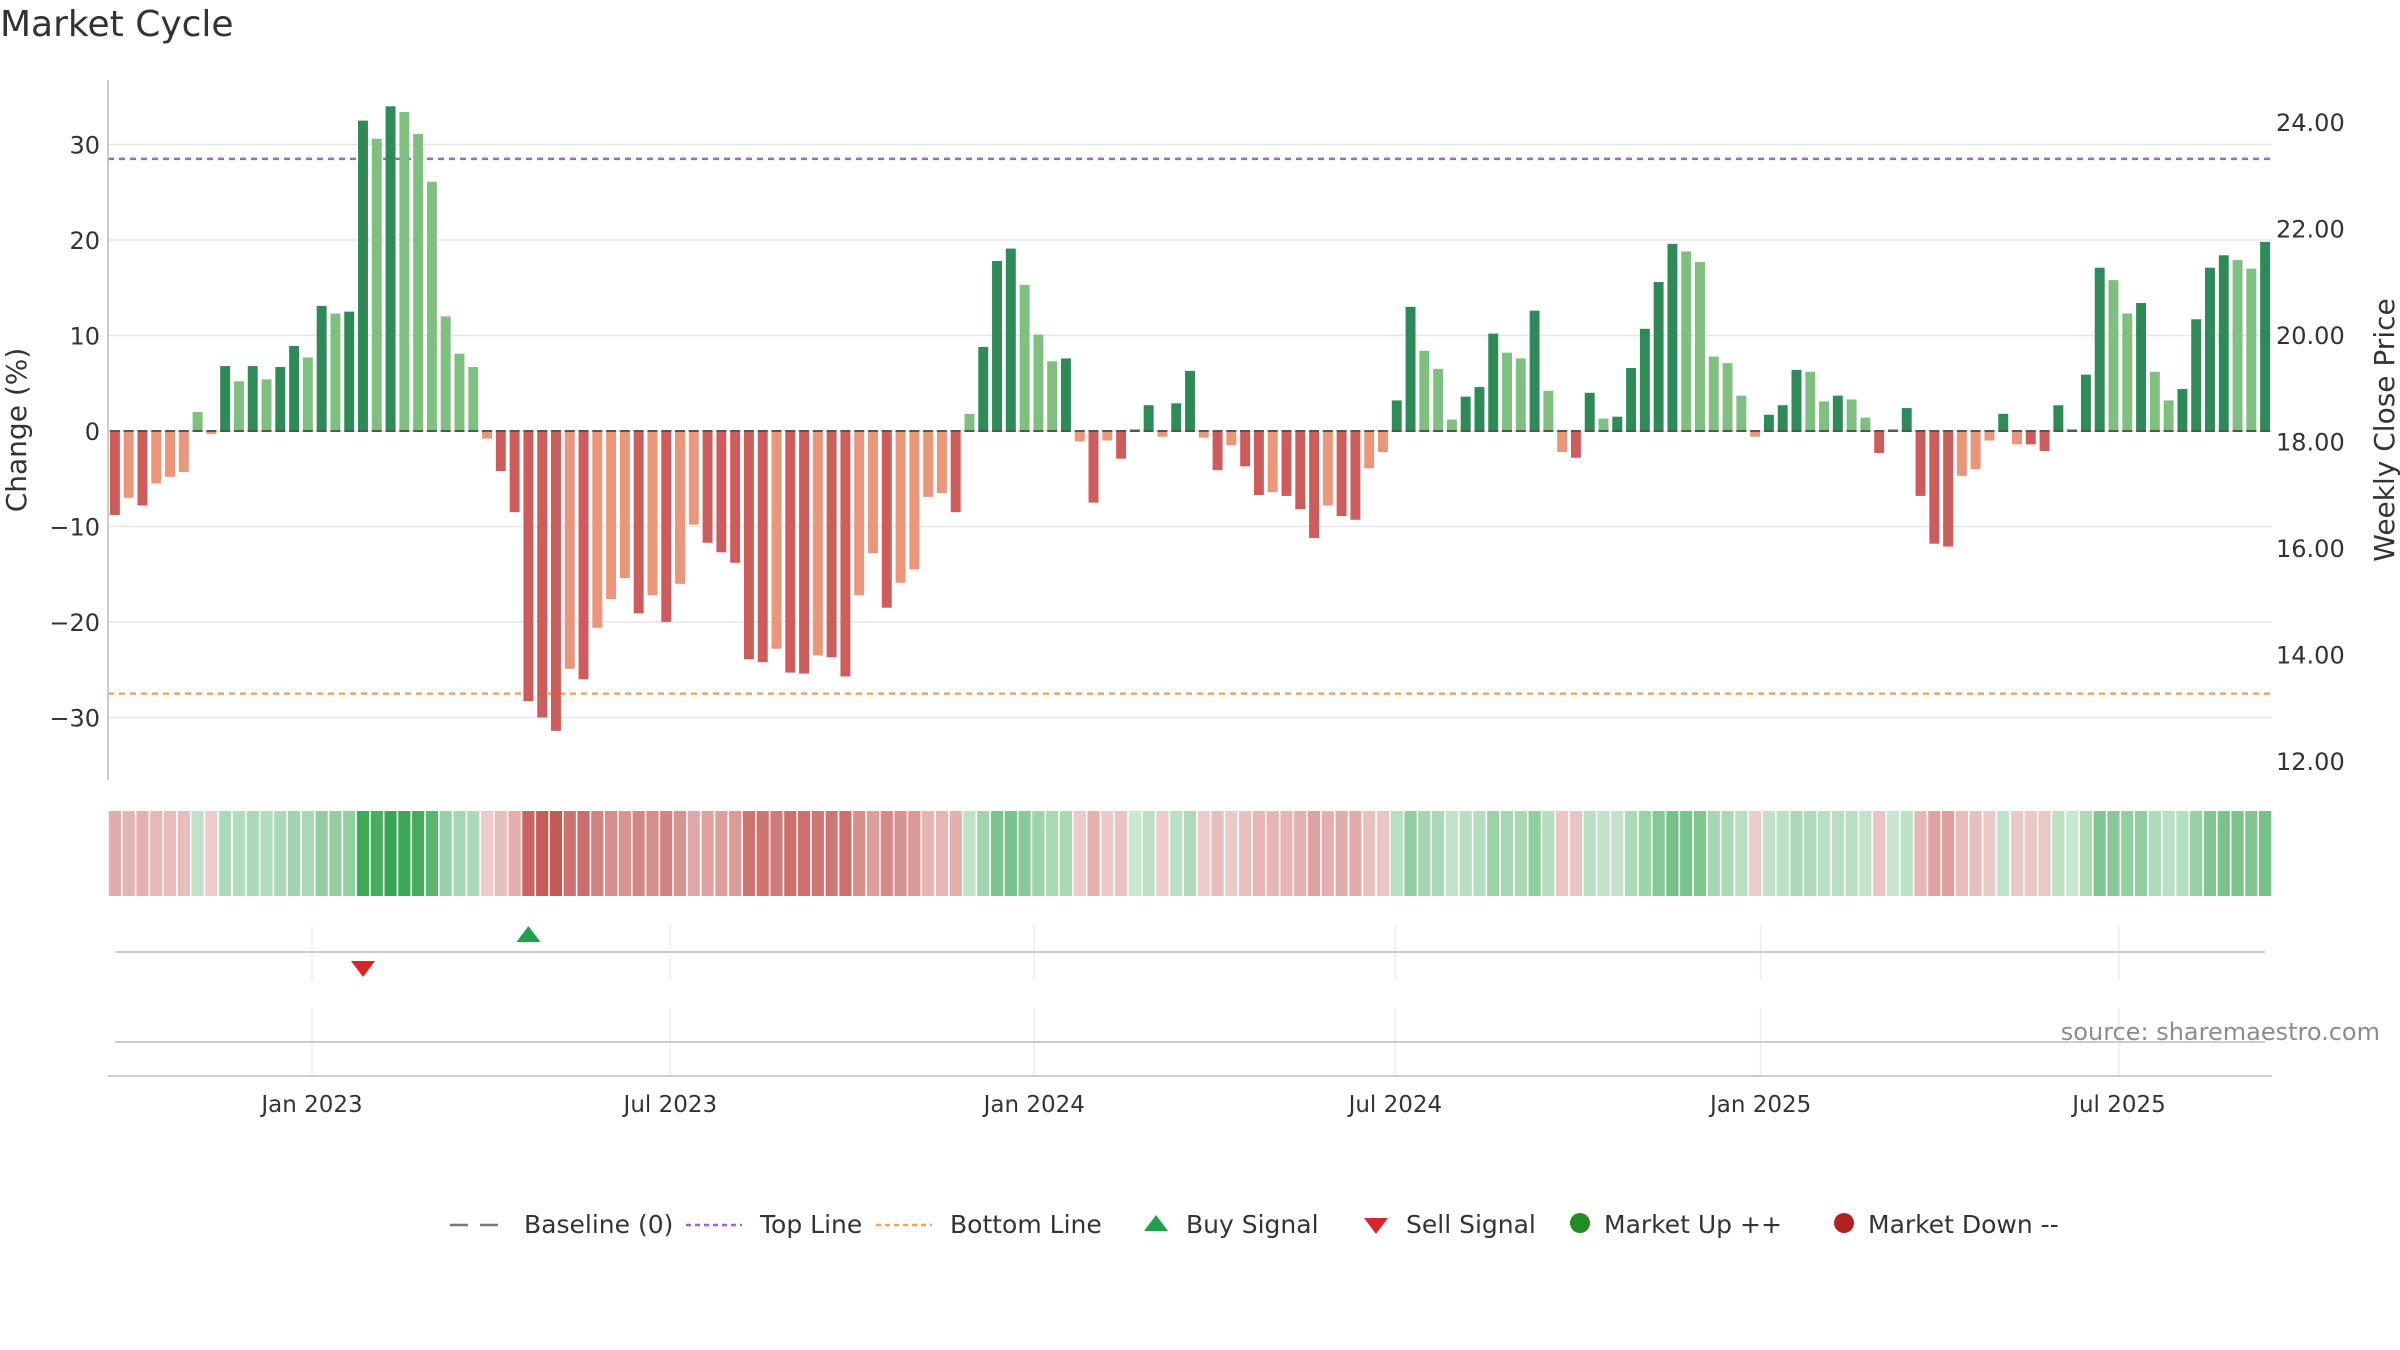 The image size is (2400, 1350). What do you see at coordinates (1376, 1226) in the screenshot?
I see `sell-legend-marker` at bounding box center [1376, 1226].